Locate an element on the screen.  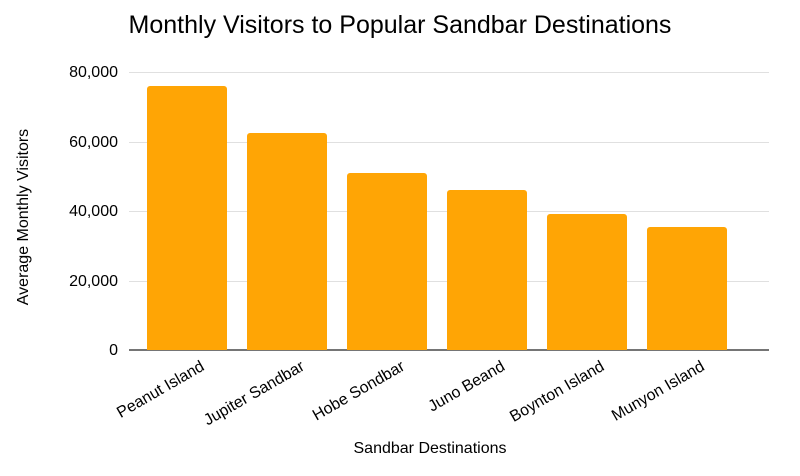
x-tick-label: Juno Beand is located at coordinates (466, 387).